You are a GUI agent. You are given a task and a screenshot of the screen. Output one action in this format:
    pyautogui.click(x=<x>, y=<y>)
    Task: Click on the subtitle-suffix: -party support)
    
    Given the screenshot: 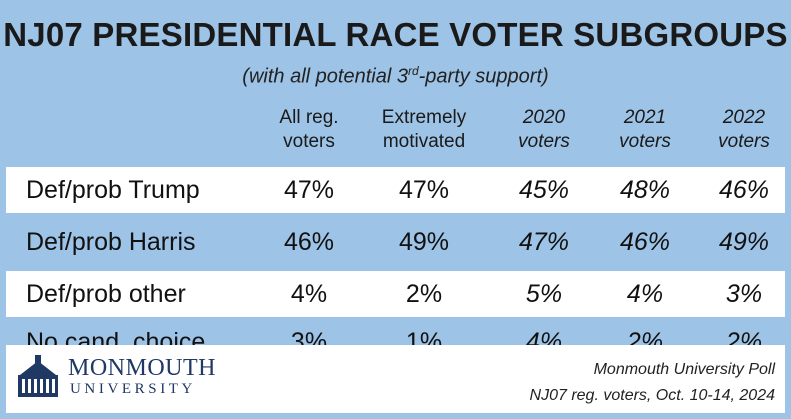 What is the action you would take?
    pyautogui.click(x=483, y=76)
    